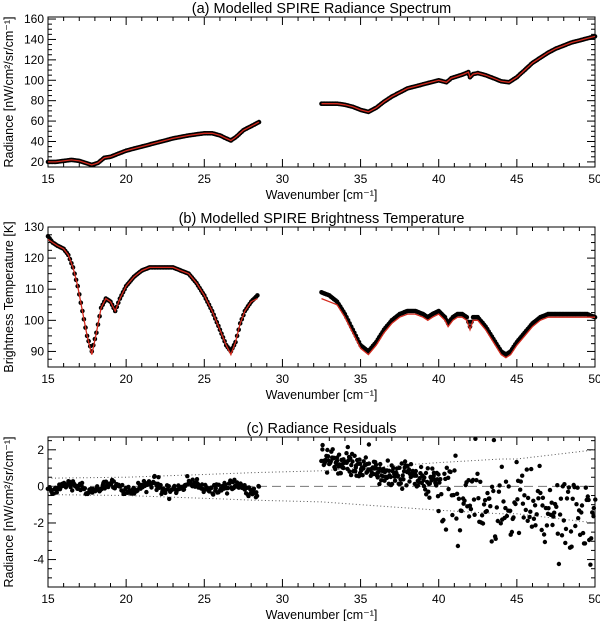 The height and width of the screenshot is (621, 600). Describe the element at coordinates (40, 486) in the screenshot. I see `y-tick-label: 0` at that location.